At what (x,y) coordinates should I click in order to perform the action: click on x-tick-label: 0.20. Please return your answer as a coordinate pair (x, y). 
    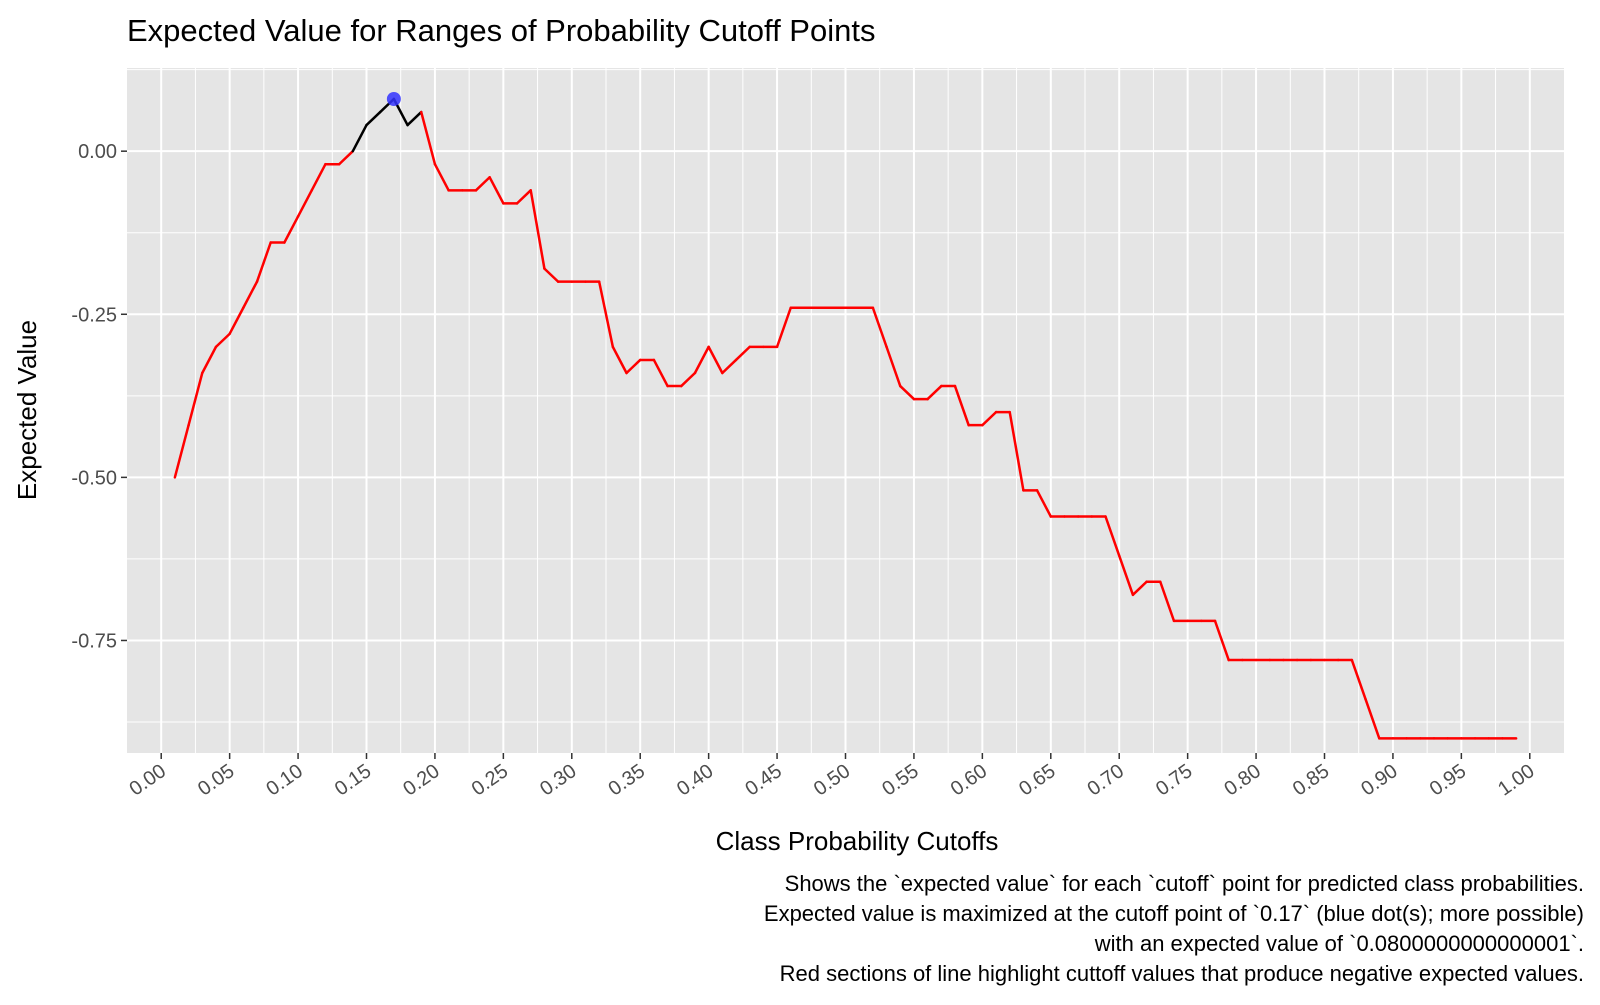
    Looking at the image, I should click on (421, 780).